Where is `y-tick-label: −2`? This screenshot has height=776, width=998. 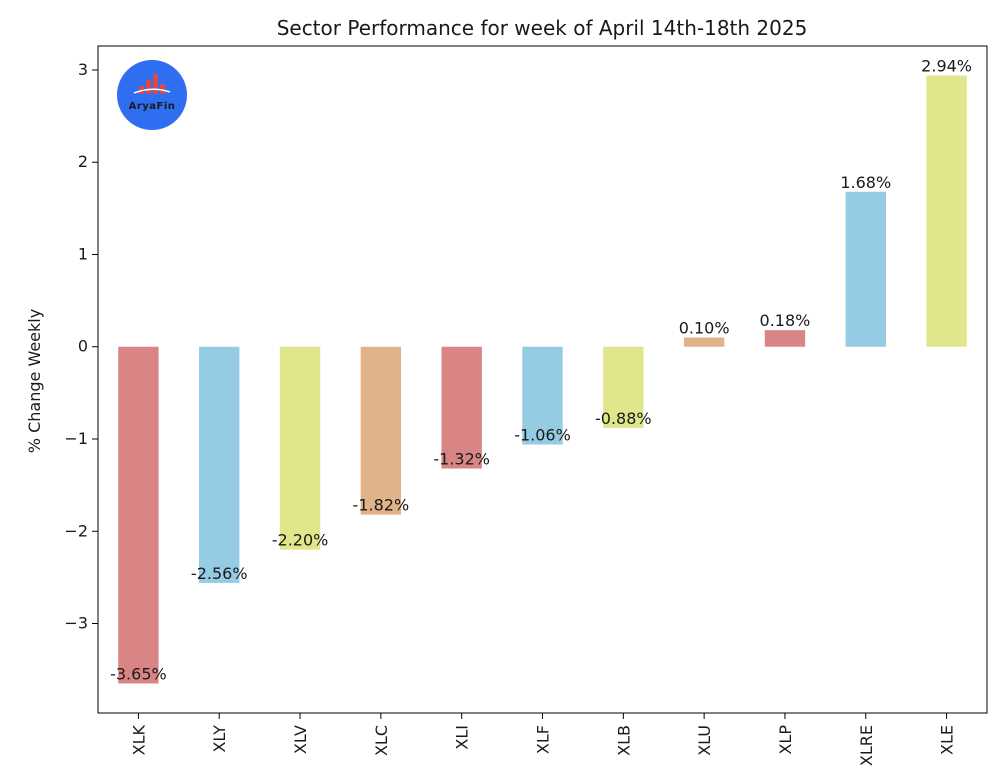
y-tick-label: −2 is located at coordinates (76, 530).